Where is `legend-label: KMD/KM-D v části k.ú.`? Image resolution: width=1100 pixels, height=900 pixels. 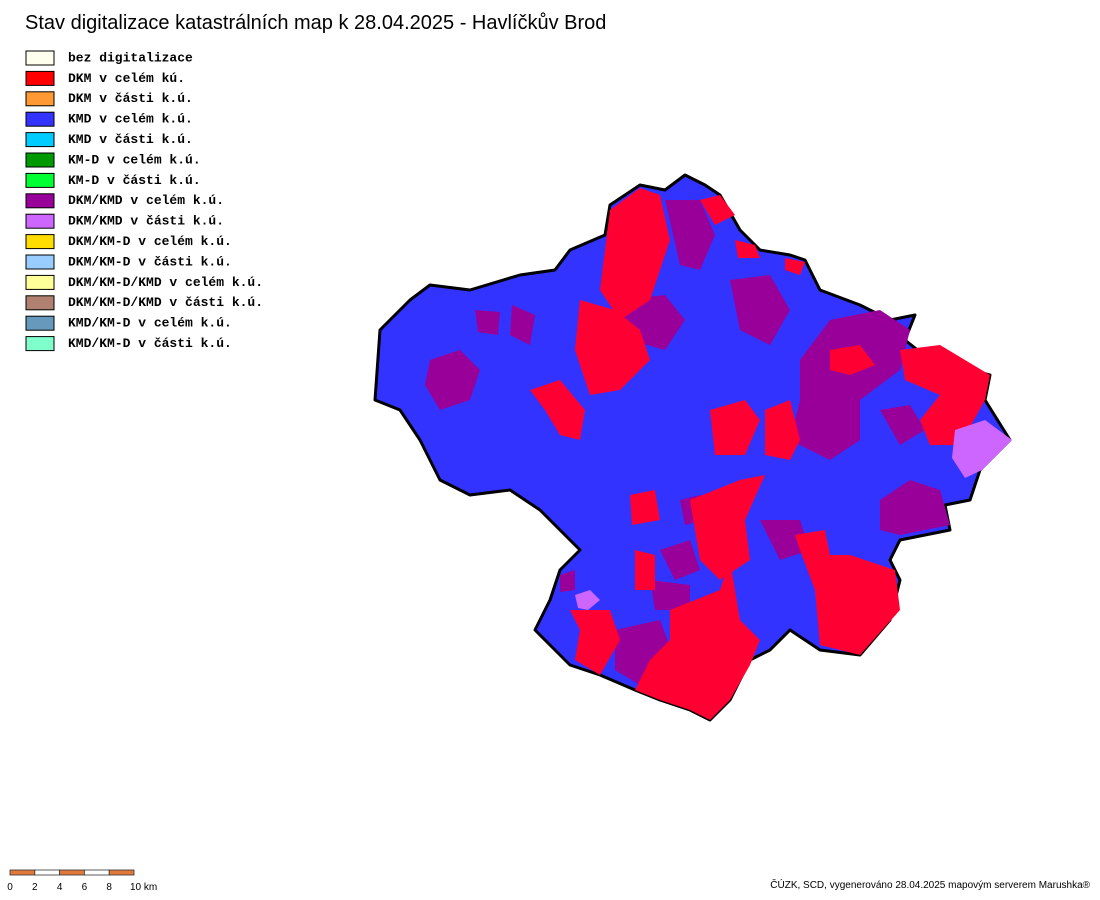
legend-label: KMD/KM-D v části k.ú. is located at coordinates (150, 343).